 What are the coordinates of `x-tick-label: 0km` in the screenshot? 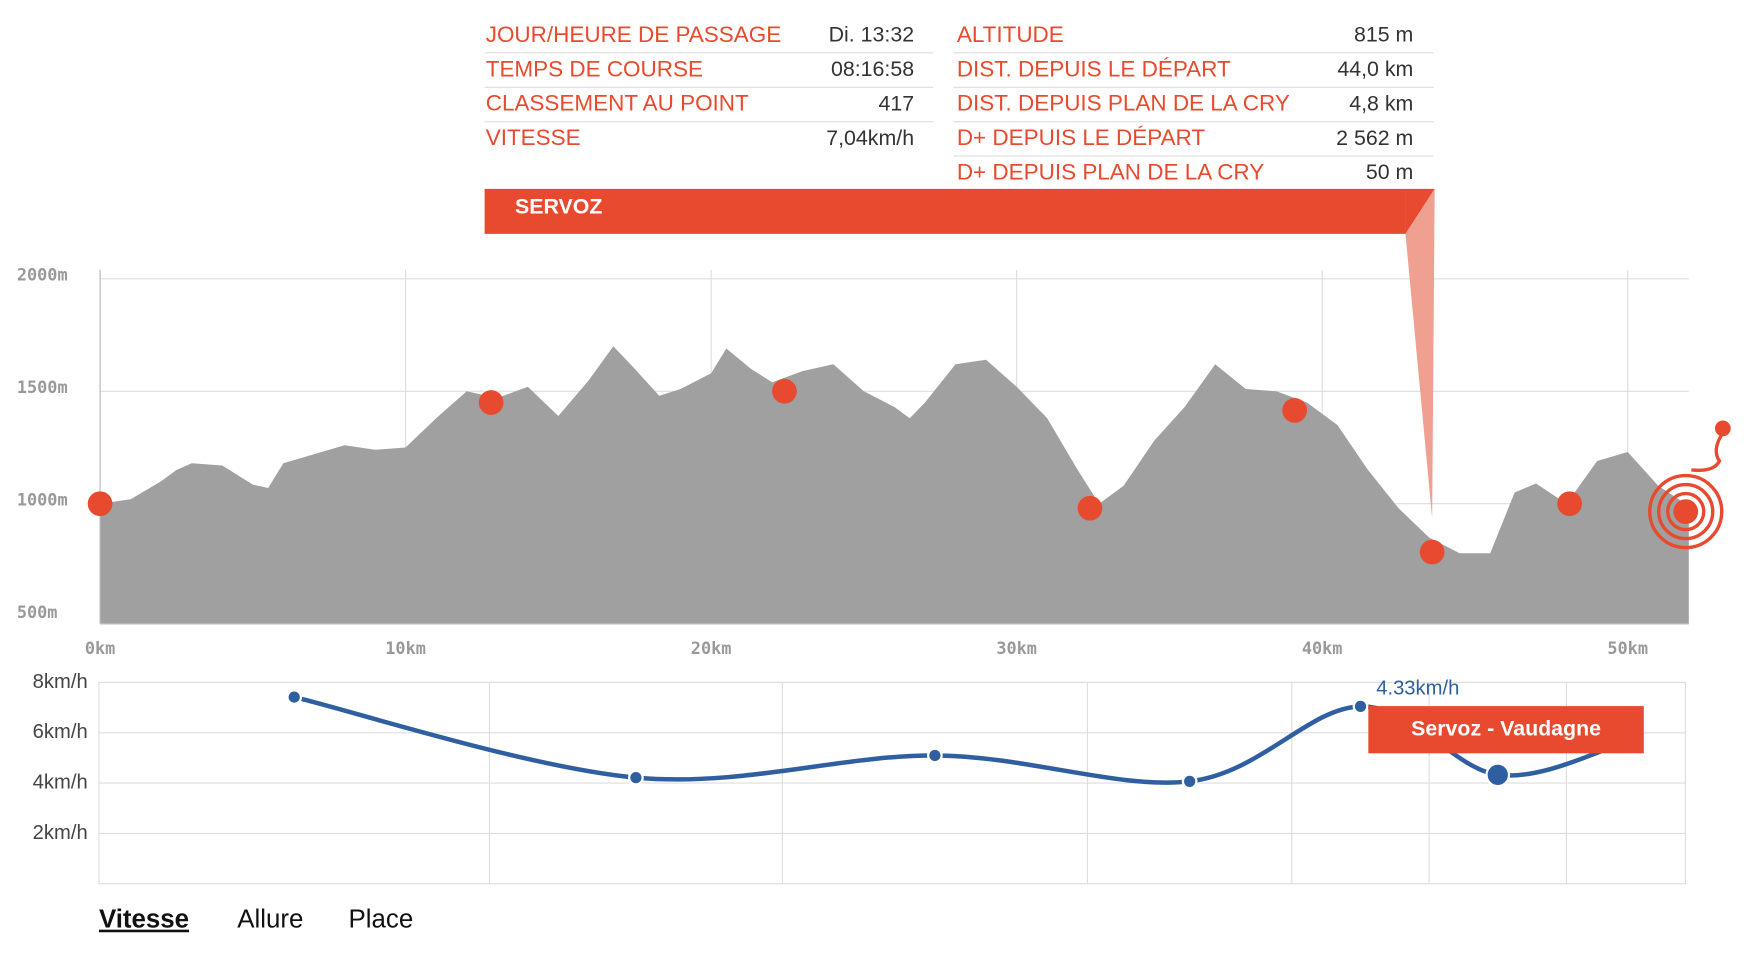 It's located at (100, 648).